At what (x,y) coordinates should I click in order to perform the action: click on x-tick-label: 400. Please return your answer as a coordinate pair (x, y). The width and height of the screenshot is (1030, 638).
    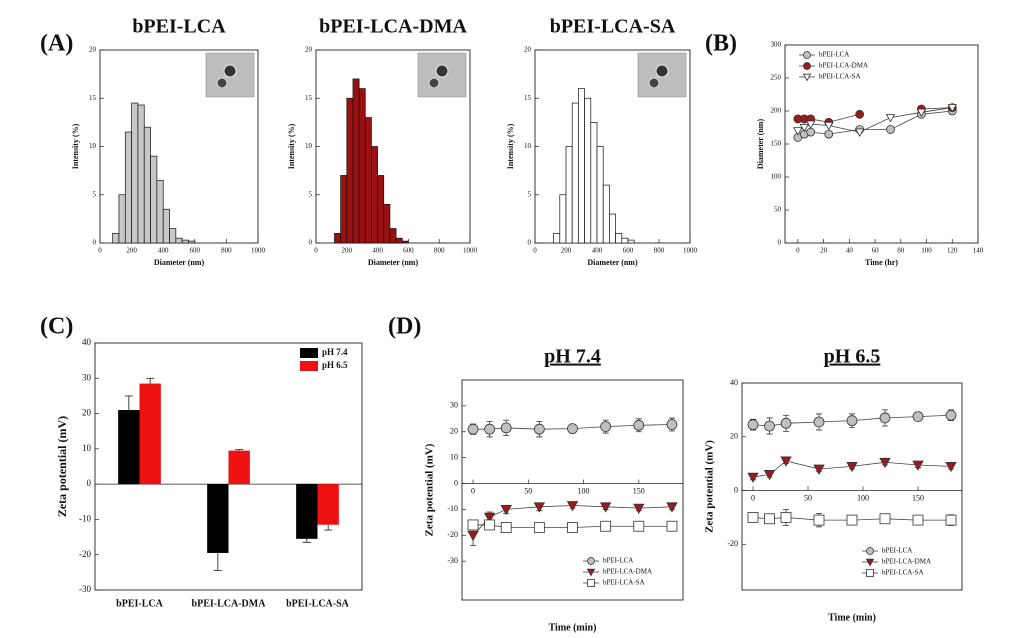
    Looking at the image, I should click on (377, 251).